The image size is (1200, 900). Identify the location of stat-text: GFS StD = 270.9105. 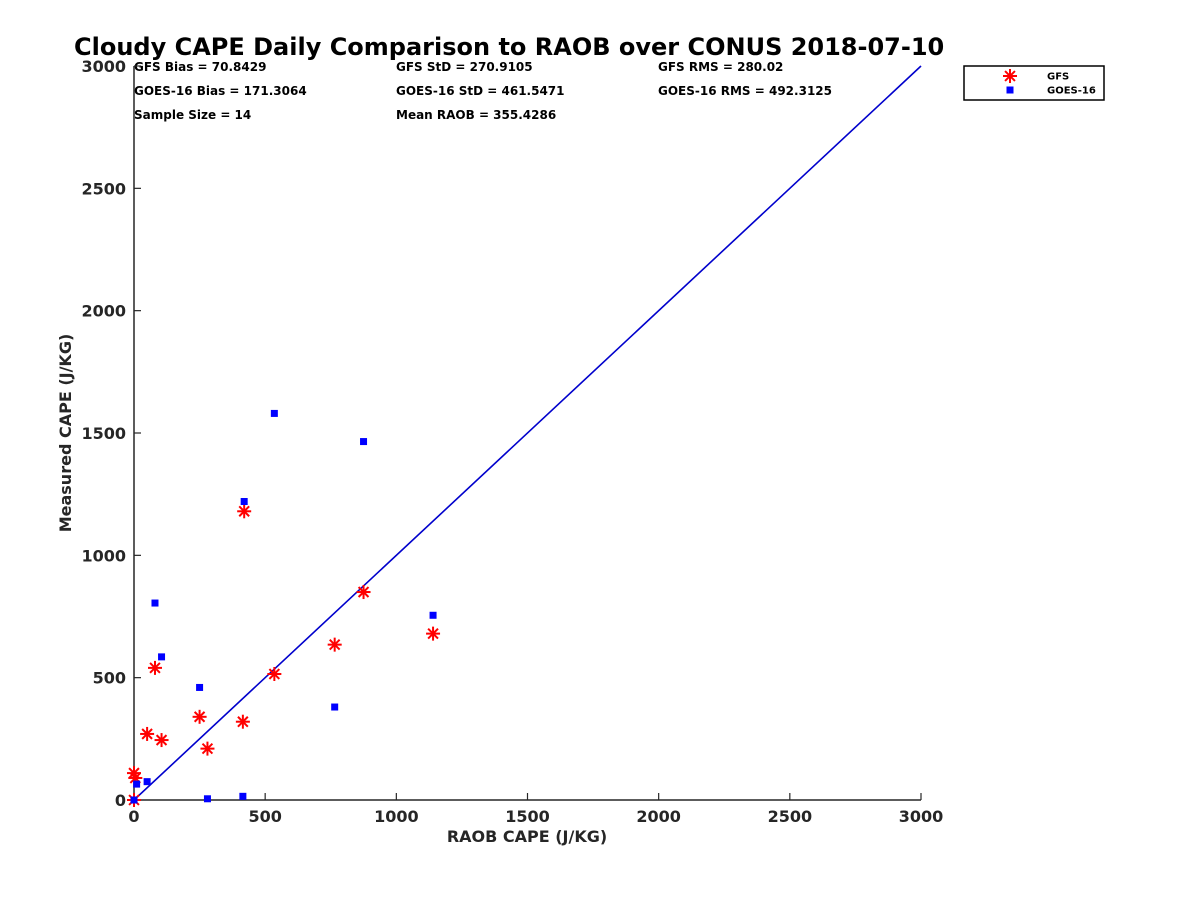
(464, 67).